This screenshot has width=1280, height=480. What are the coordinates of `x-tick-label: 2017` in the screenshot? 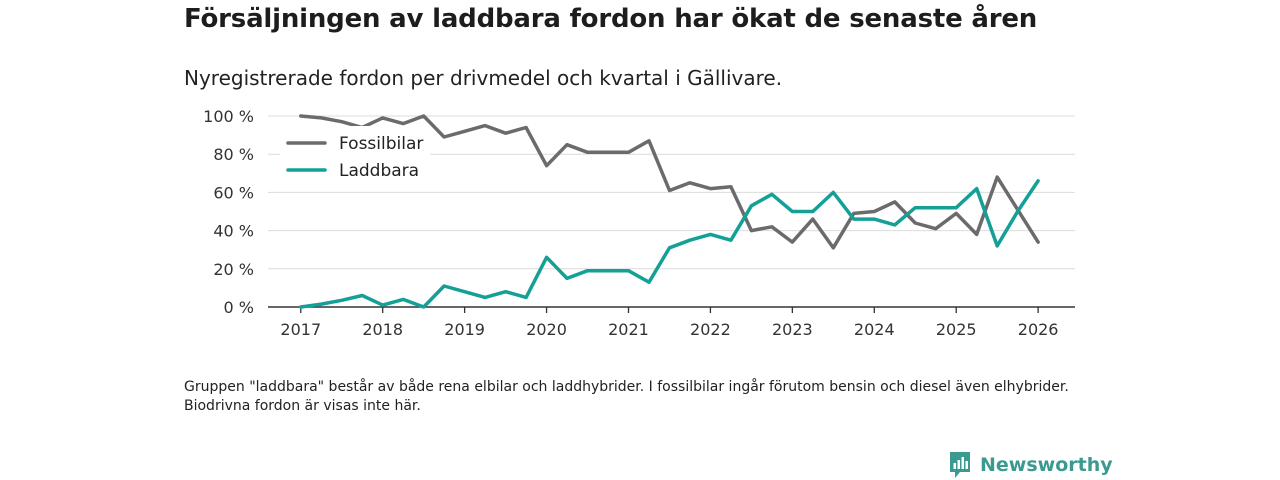 It's located at (300, 329).